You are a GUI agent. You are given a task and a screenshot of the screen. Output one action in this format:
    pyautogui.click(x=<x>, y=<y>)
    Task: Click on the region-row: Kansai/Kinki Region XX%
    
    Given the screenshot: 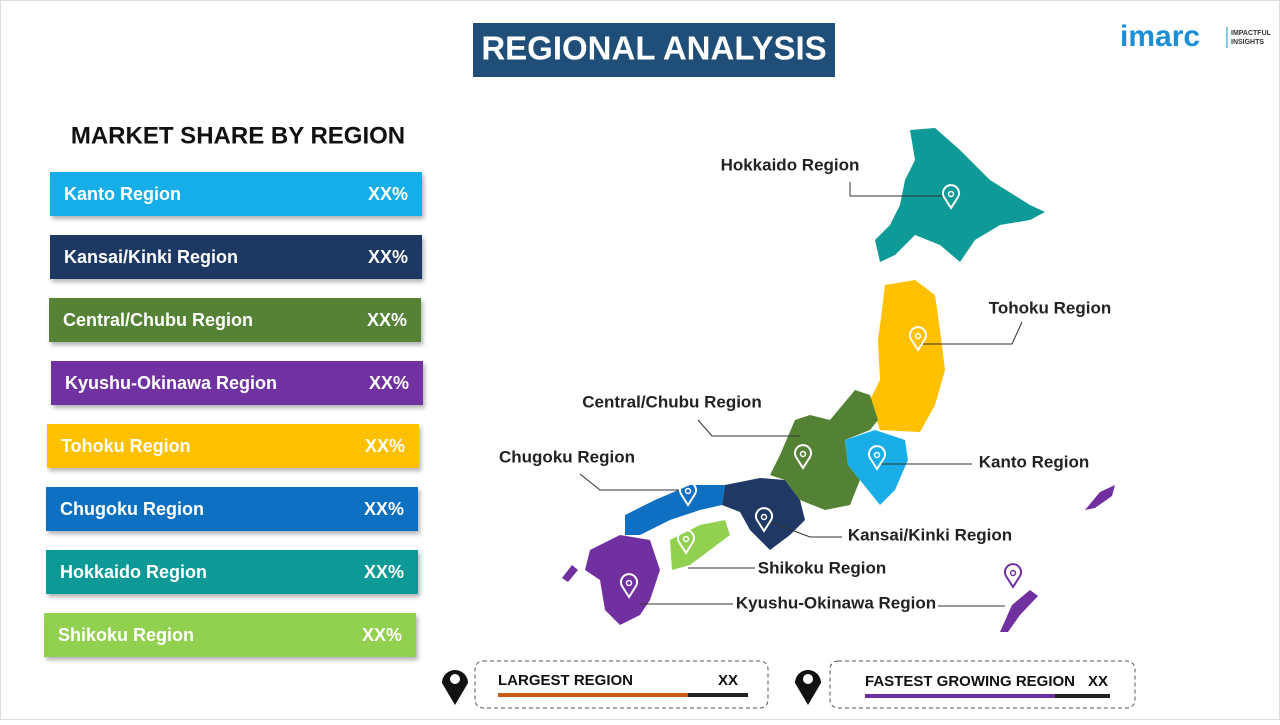 What is the action you would take?
    pyautogui.click(x=236, y=257)
    